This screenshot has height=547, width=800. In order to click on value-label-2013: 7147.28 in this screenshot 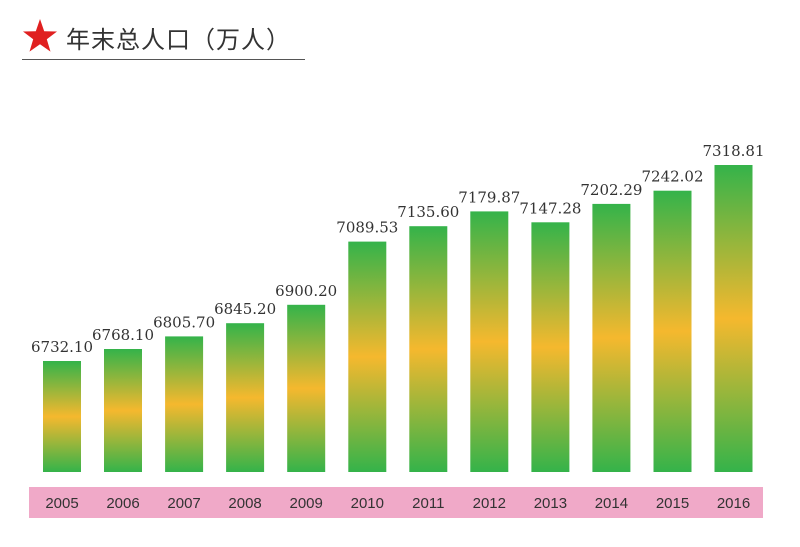, I will do `click(550, 208)`.